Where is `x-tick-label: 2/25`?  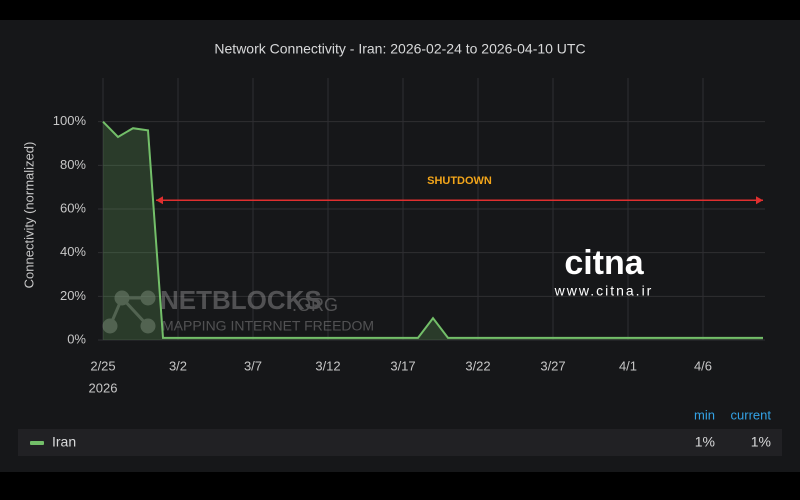
x-tick-label: 2/25 is located at coordinates (102, 365).